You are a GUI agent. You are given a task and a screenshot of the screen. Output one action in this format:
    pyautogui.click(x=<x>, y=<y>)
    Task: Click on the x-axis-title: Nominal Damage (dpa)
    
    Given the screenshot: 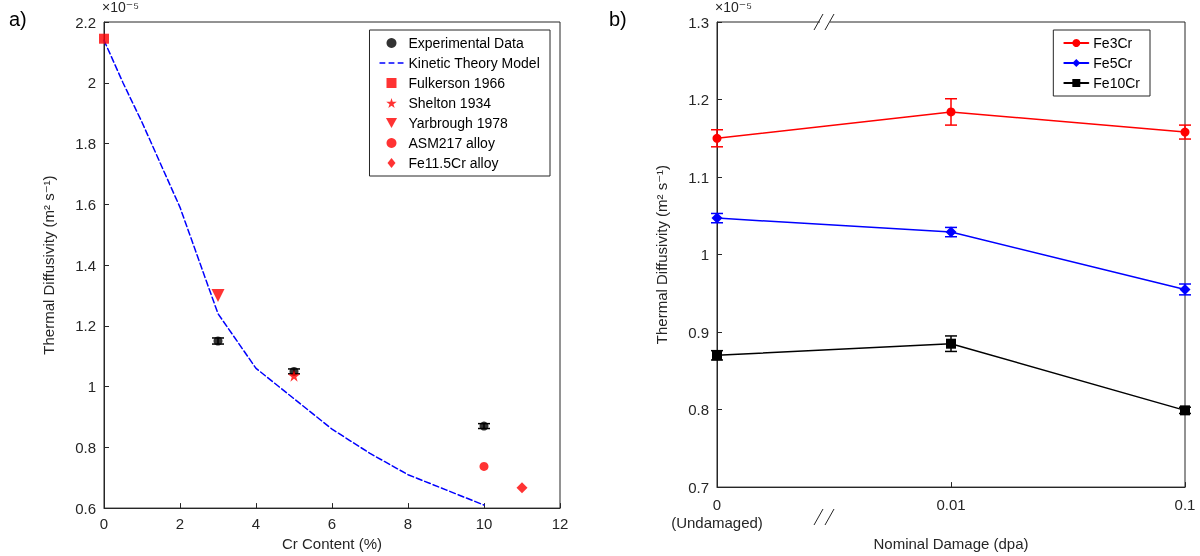 What is the action you would take?
    pyautogui.click(x=951, y=543)
    